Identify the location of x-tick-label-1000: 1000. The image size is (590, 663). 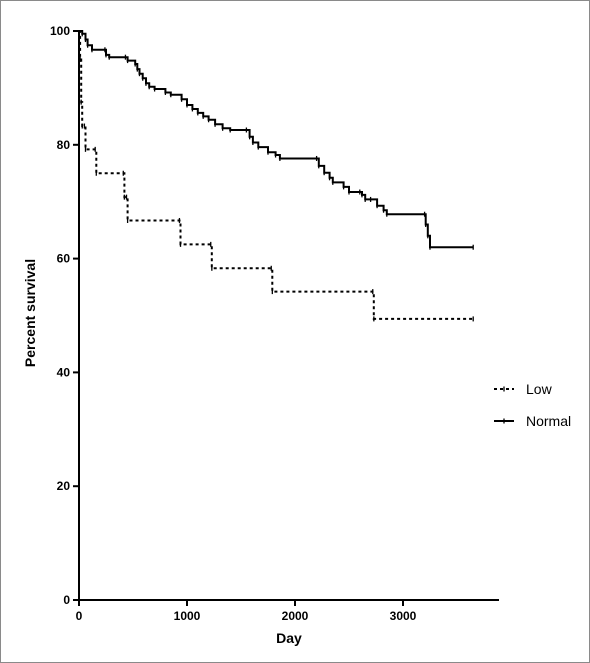
(187, 616).